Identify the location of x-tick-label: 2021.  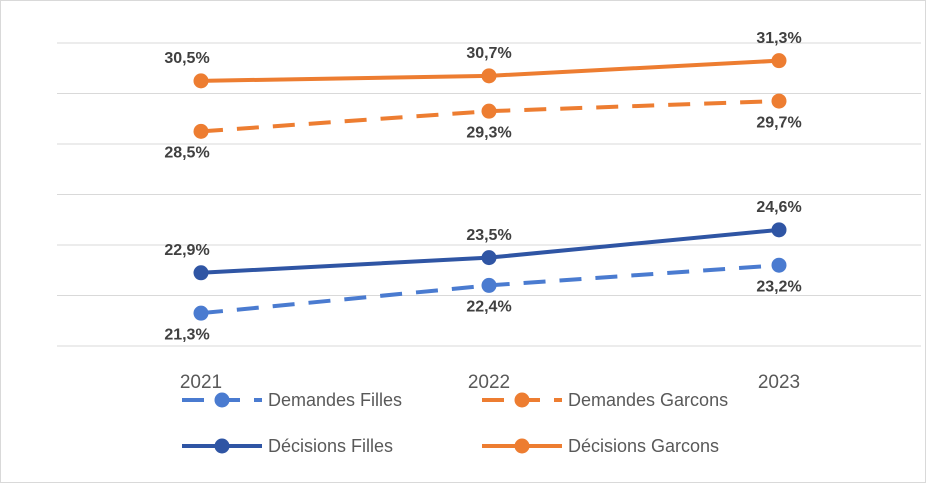
(201, 382).